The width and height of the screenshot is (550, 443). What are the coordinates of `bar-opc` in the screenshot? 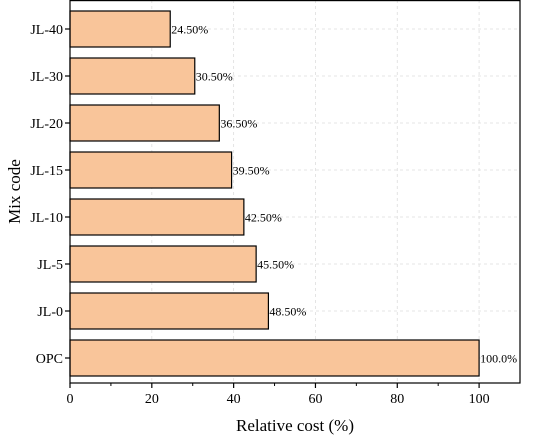 It's located at (274, 358).